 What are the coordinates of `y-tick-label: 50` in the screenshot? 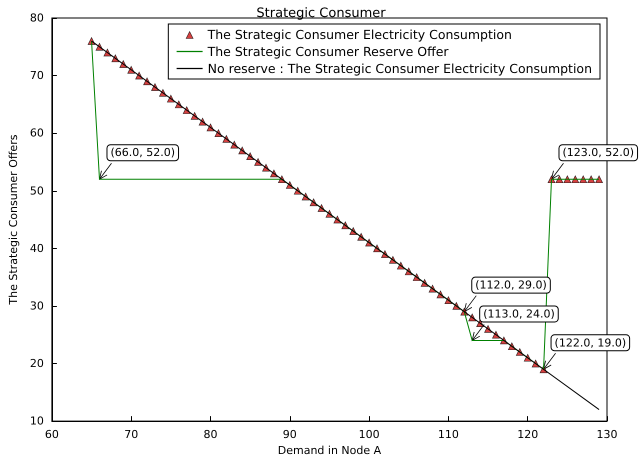 It's located at (37, 191).